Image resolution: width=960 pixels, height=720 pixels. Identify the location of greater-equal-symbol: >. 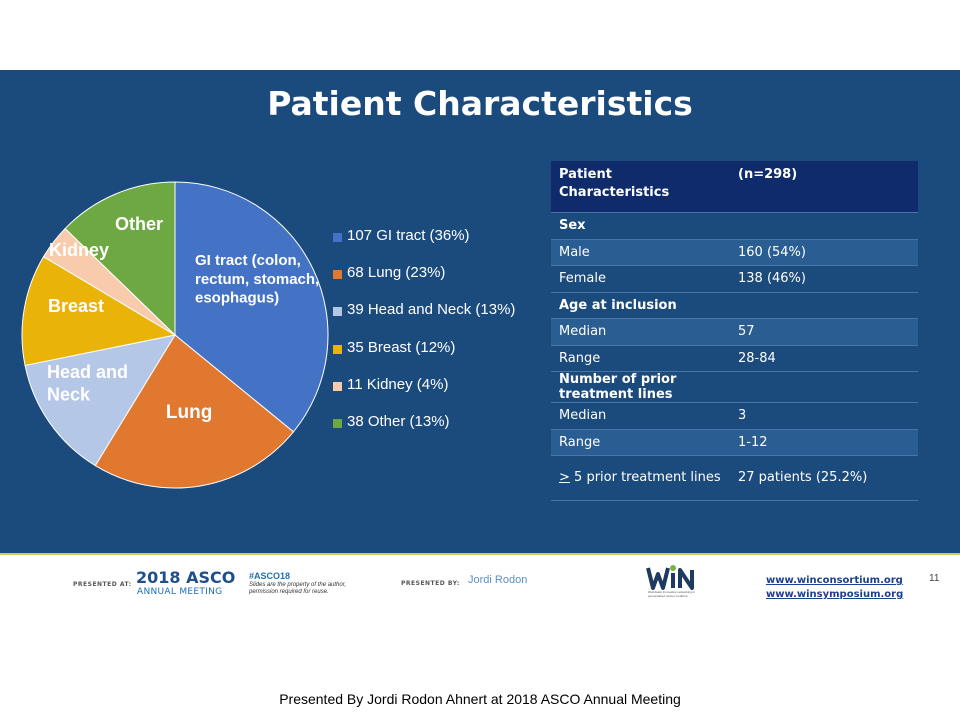
(564, 477).